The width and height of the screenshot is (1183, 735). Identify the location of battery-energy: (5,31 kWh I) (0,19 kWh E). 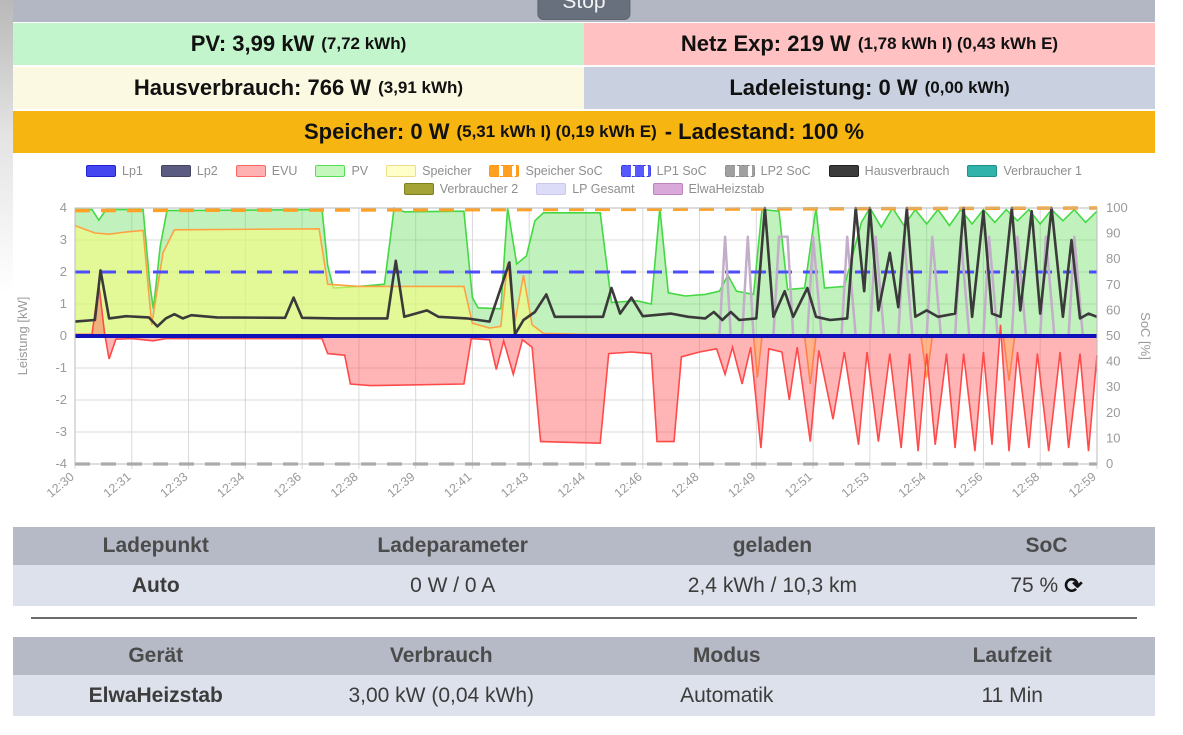
(556, 131).